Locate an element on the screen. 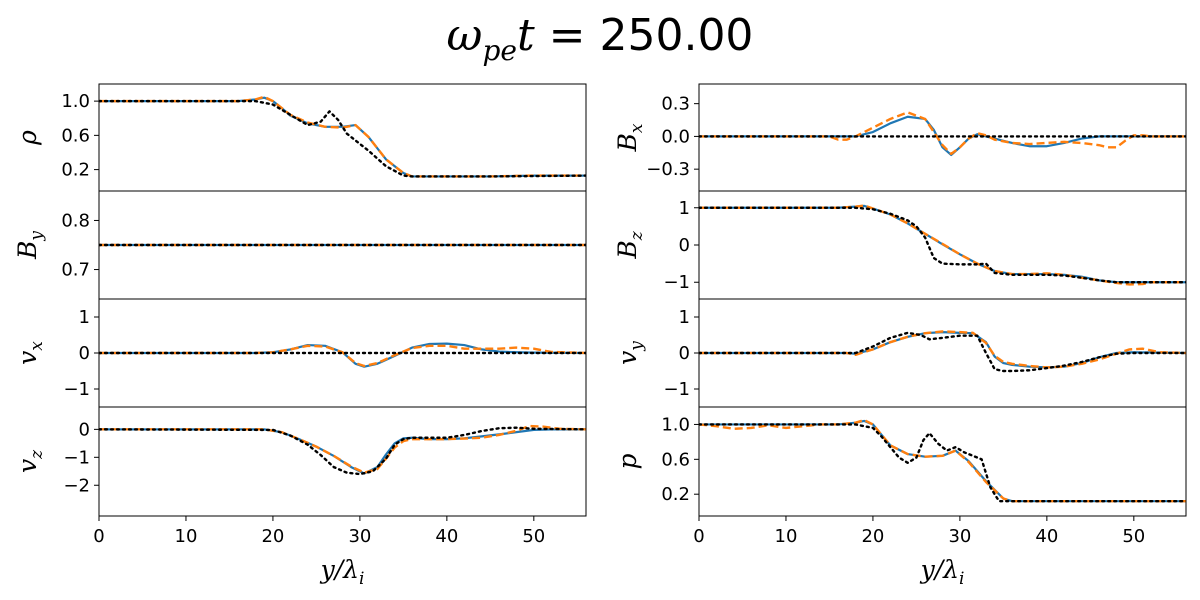  subplot-left-4: −2 −1 0 0 10 20 30 40 50 vz y/λi is located at coordinates (300, 497).